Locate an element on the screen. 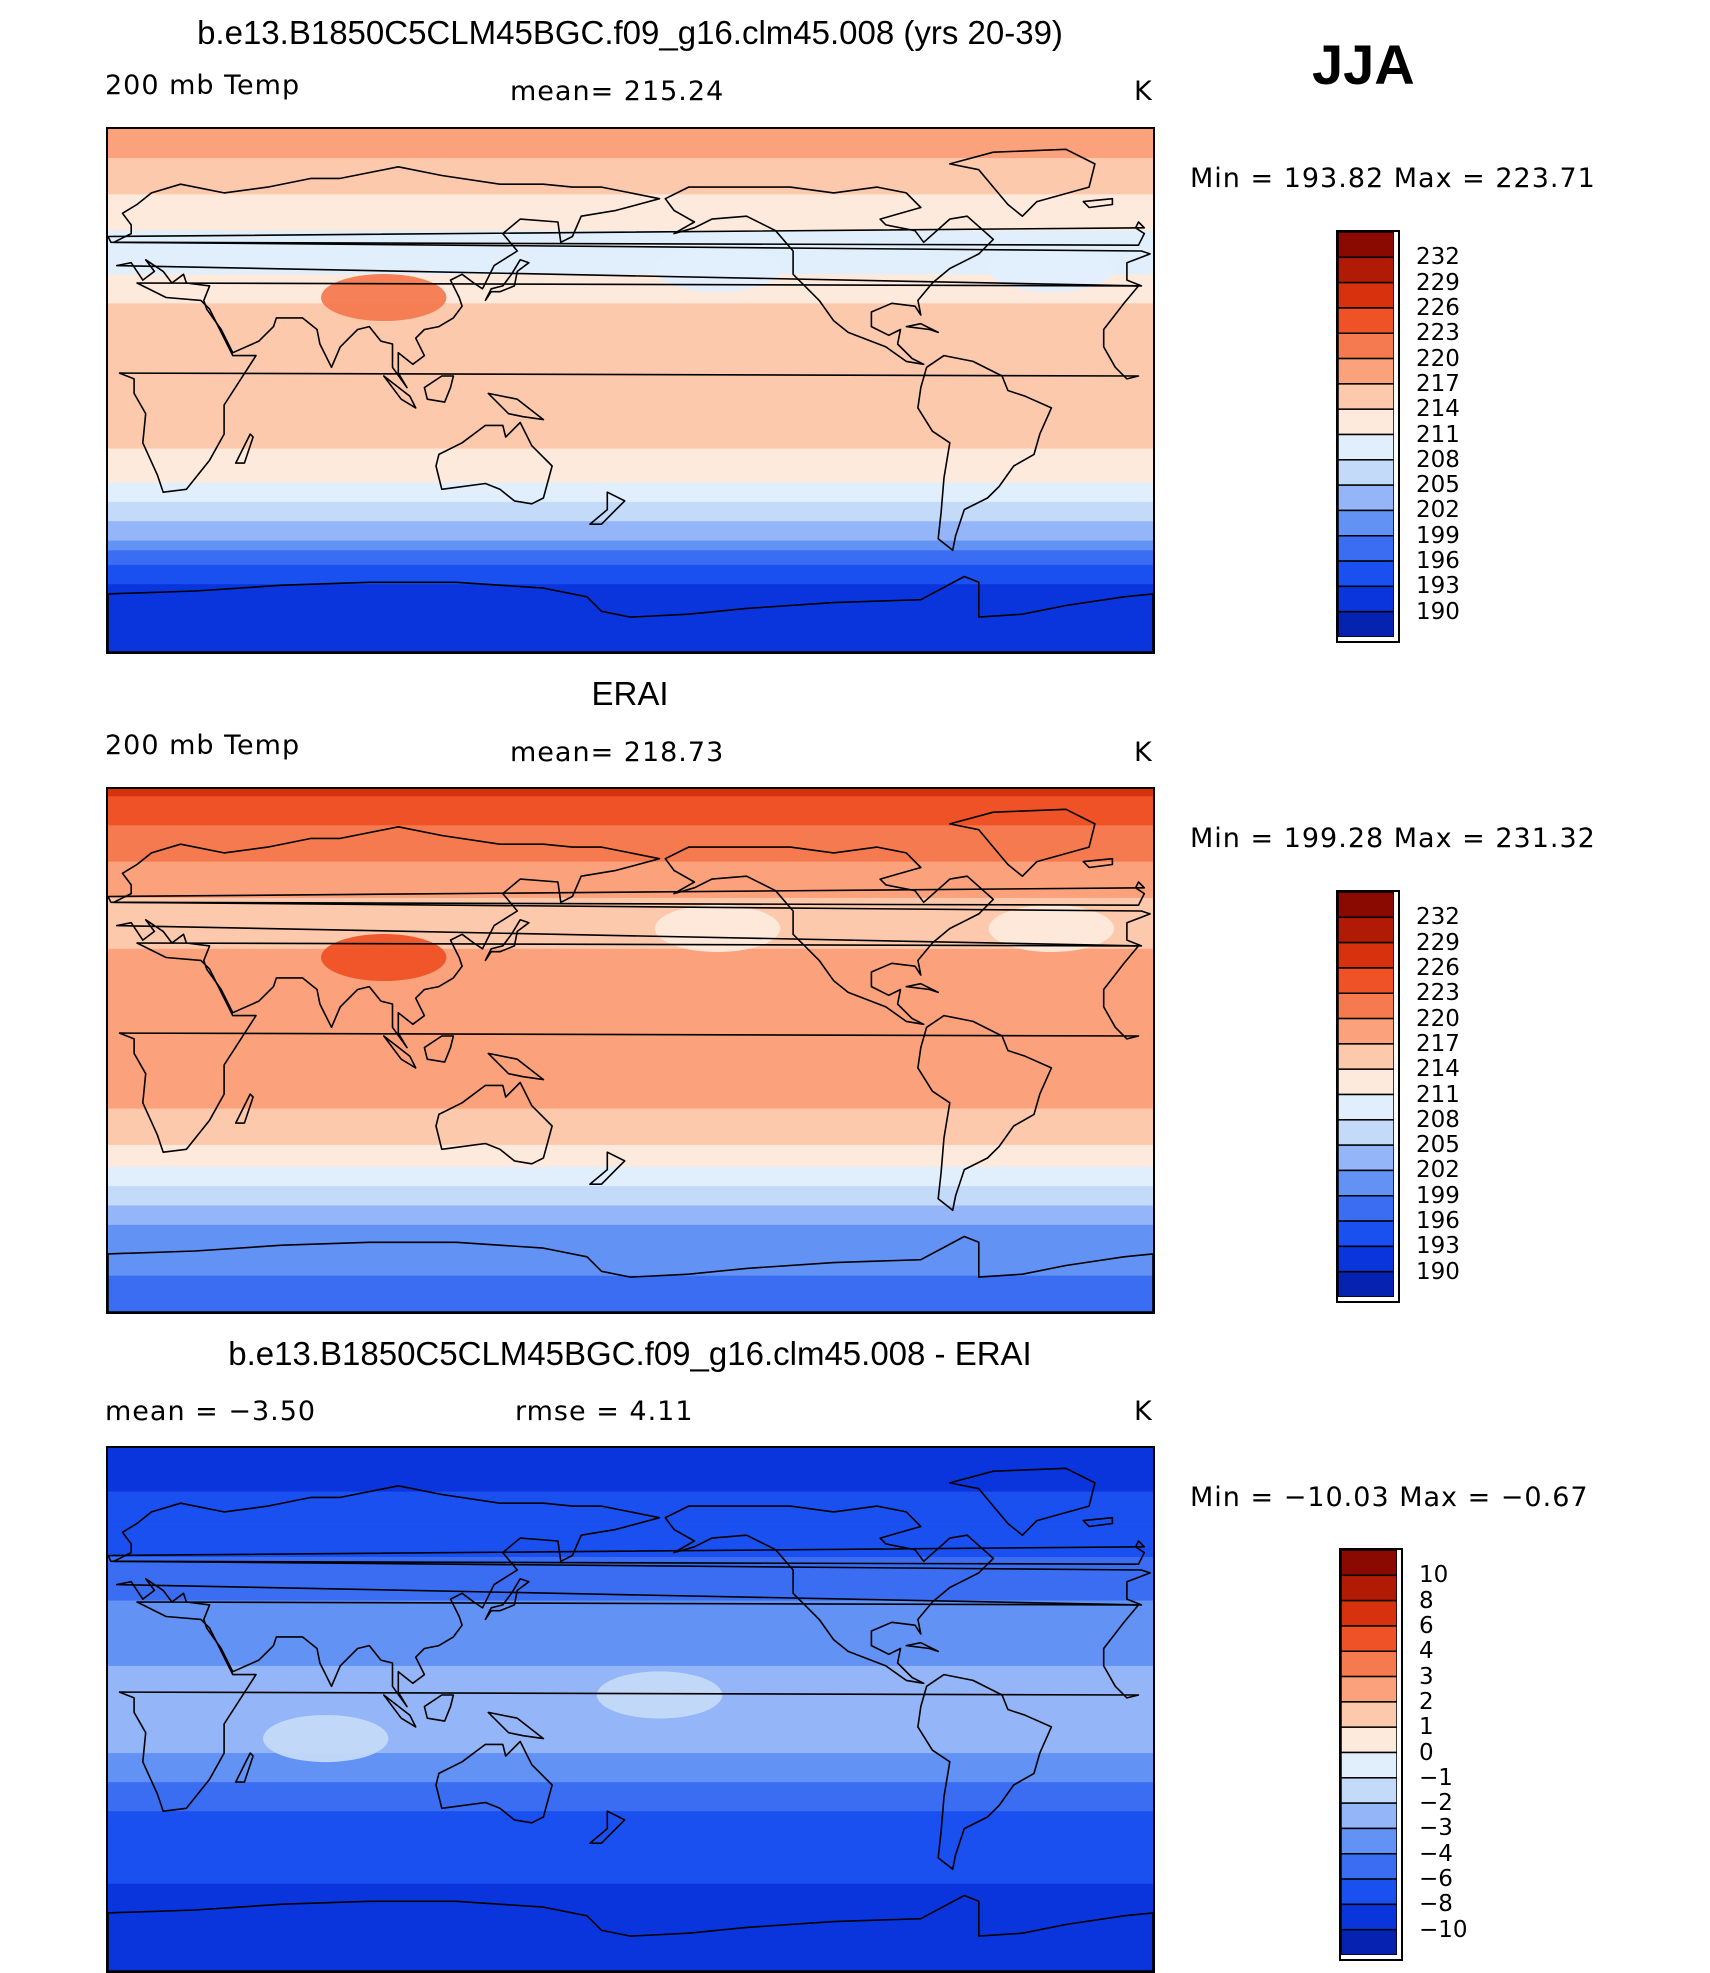 The width and height of the screenshot is (1710, 1973). colorbar-tick-label: 2 is located at coordinates (1426, 1701).